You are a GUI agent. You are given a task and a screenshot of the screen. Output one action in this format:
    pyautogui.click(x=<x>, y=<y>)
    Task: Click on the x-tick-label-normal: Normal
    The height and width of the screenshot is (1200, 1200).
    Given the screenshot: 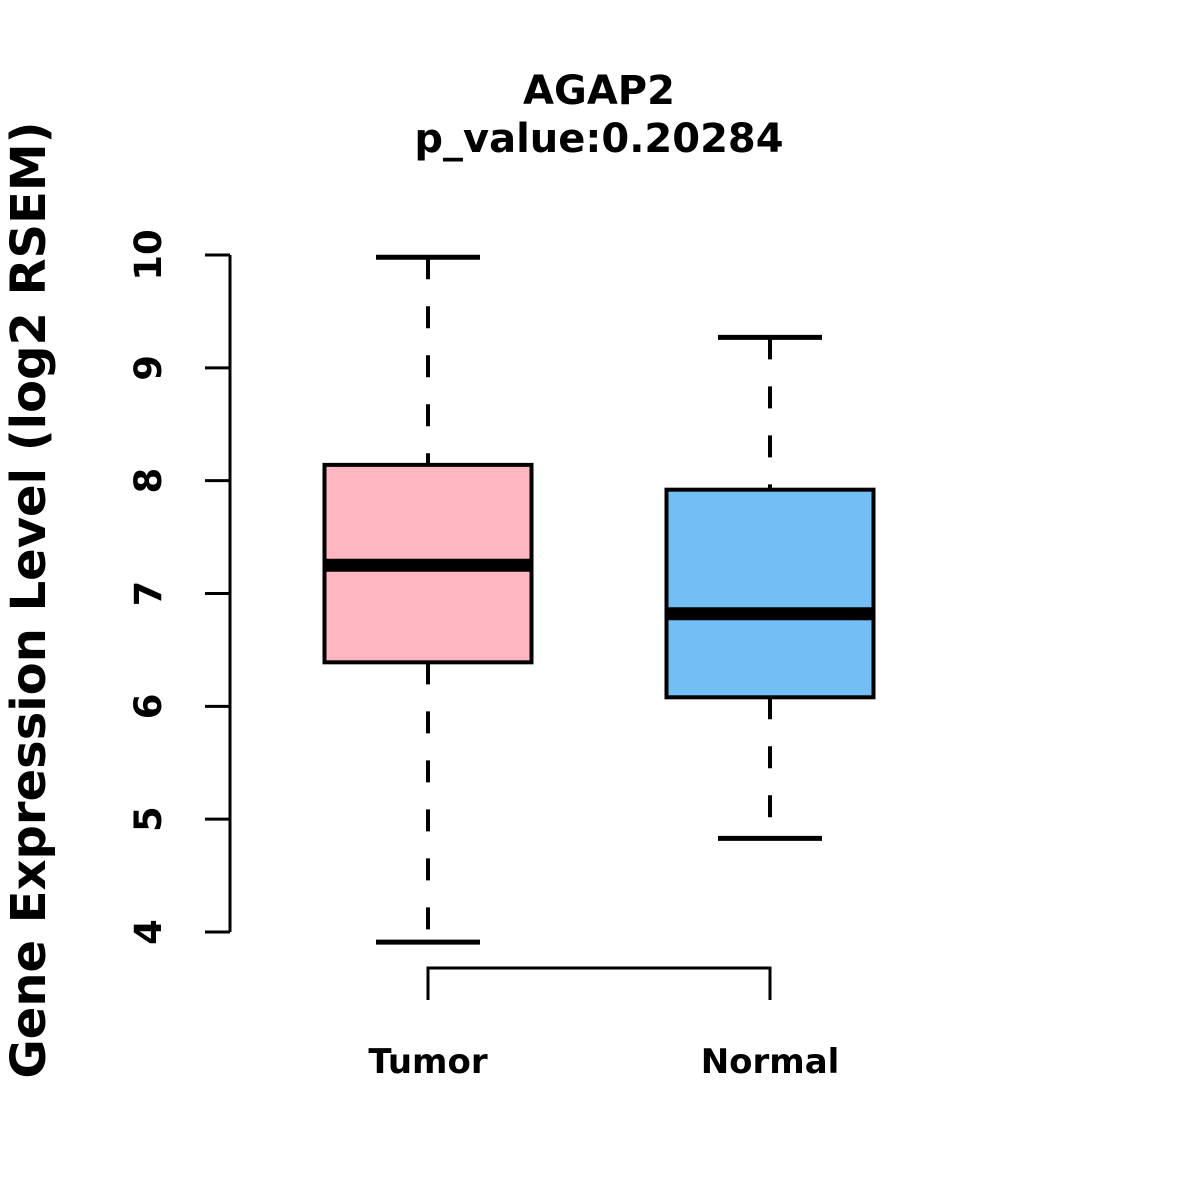 What is the action you would take?
    pyautogui.click(x=770, y=1062)
    